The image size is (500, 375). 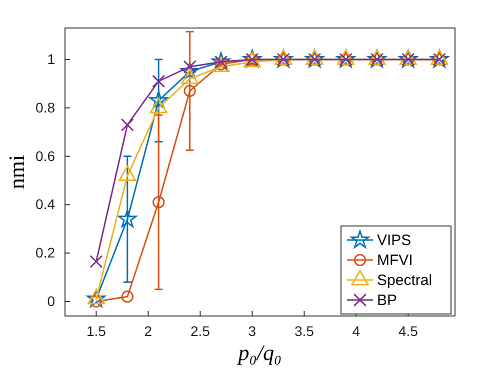 What do you see at coordinates (252, 330) in the screenshot?
I see `x-tick-label: 3` at bounding box center [252, 330].